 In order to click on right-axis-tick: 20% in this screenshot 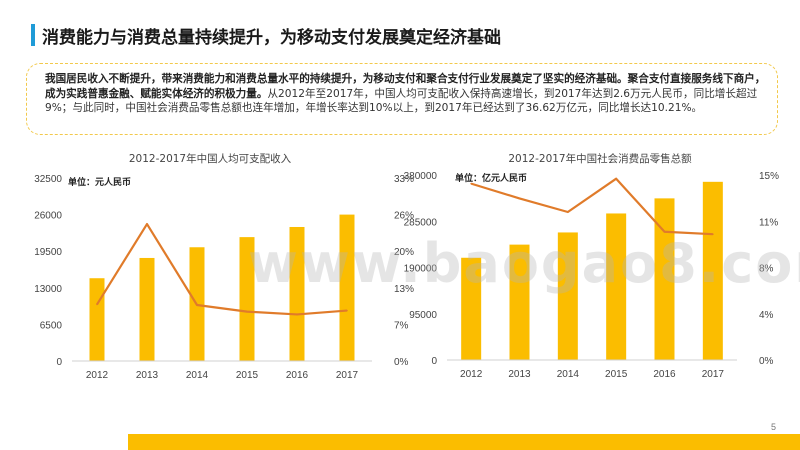, I will do `click(404, 252)`.